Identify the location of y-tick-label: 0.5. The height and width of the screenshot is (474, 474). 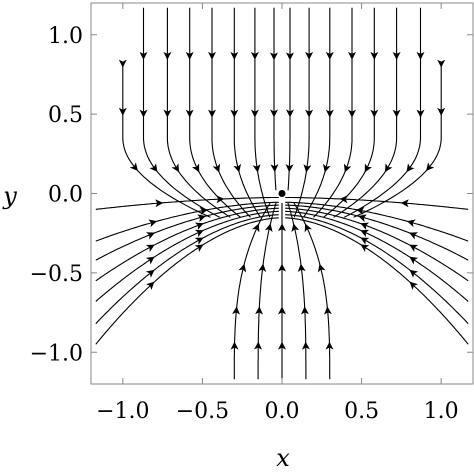
(65, 115).